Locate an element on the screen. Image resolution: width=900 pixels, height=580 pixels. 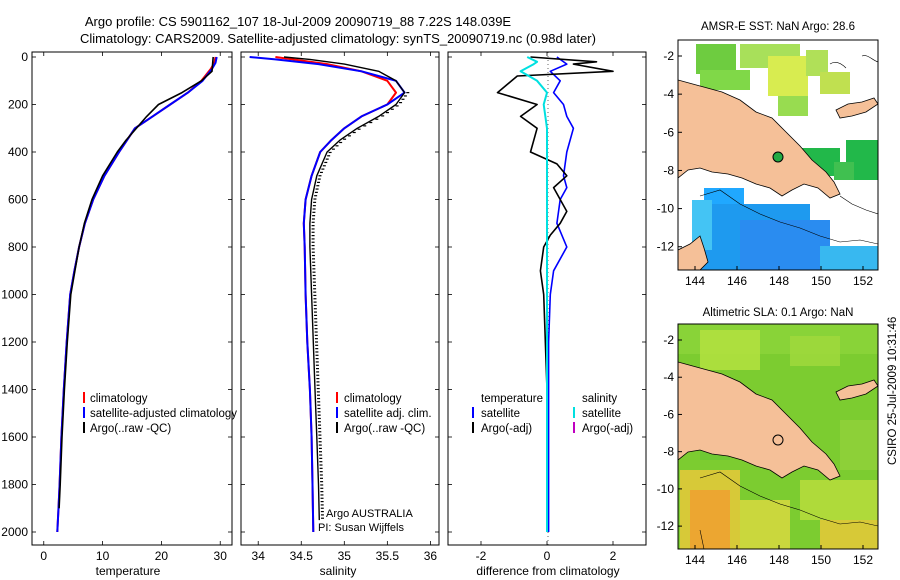
depth-tick-label: 200 is located at coordinates (18, 105).